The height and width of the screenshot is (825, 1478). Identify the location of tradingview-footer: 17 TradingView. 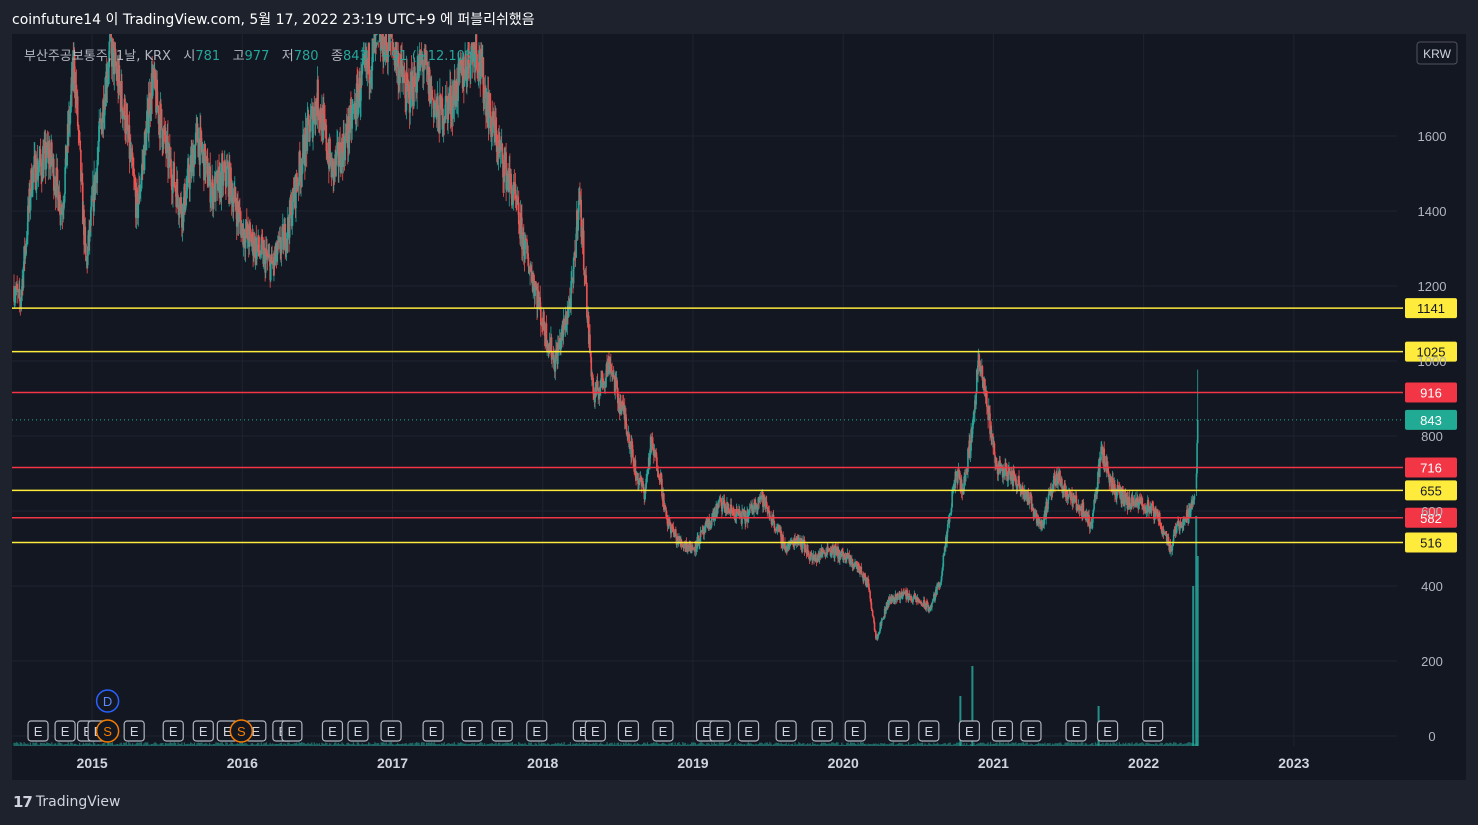
(66, 802).